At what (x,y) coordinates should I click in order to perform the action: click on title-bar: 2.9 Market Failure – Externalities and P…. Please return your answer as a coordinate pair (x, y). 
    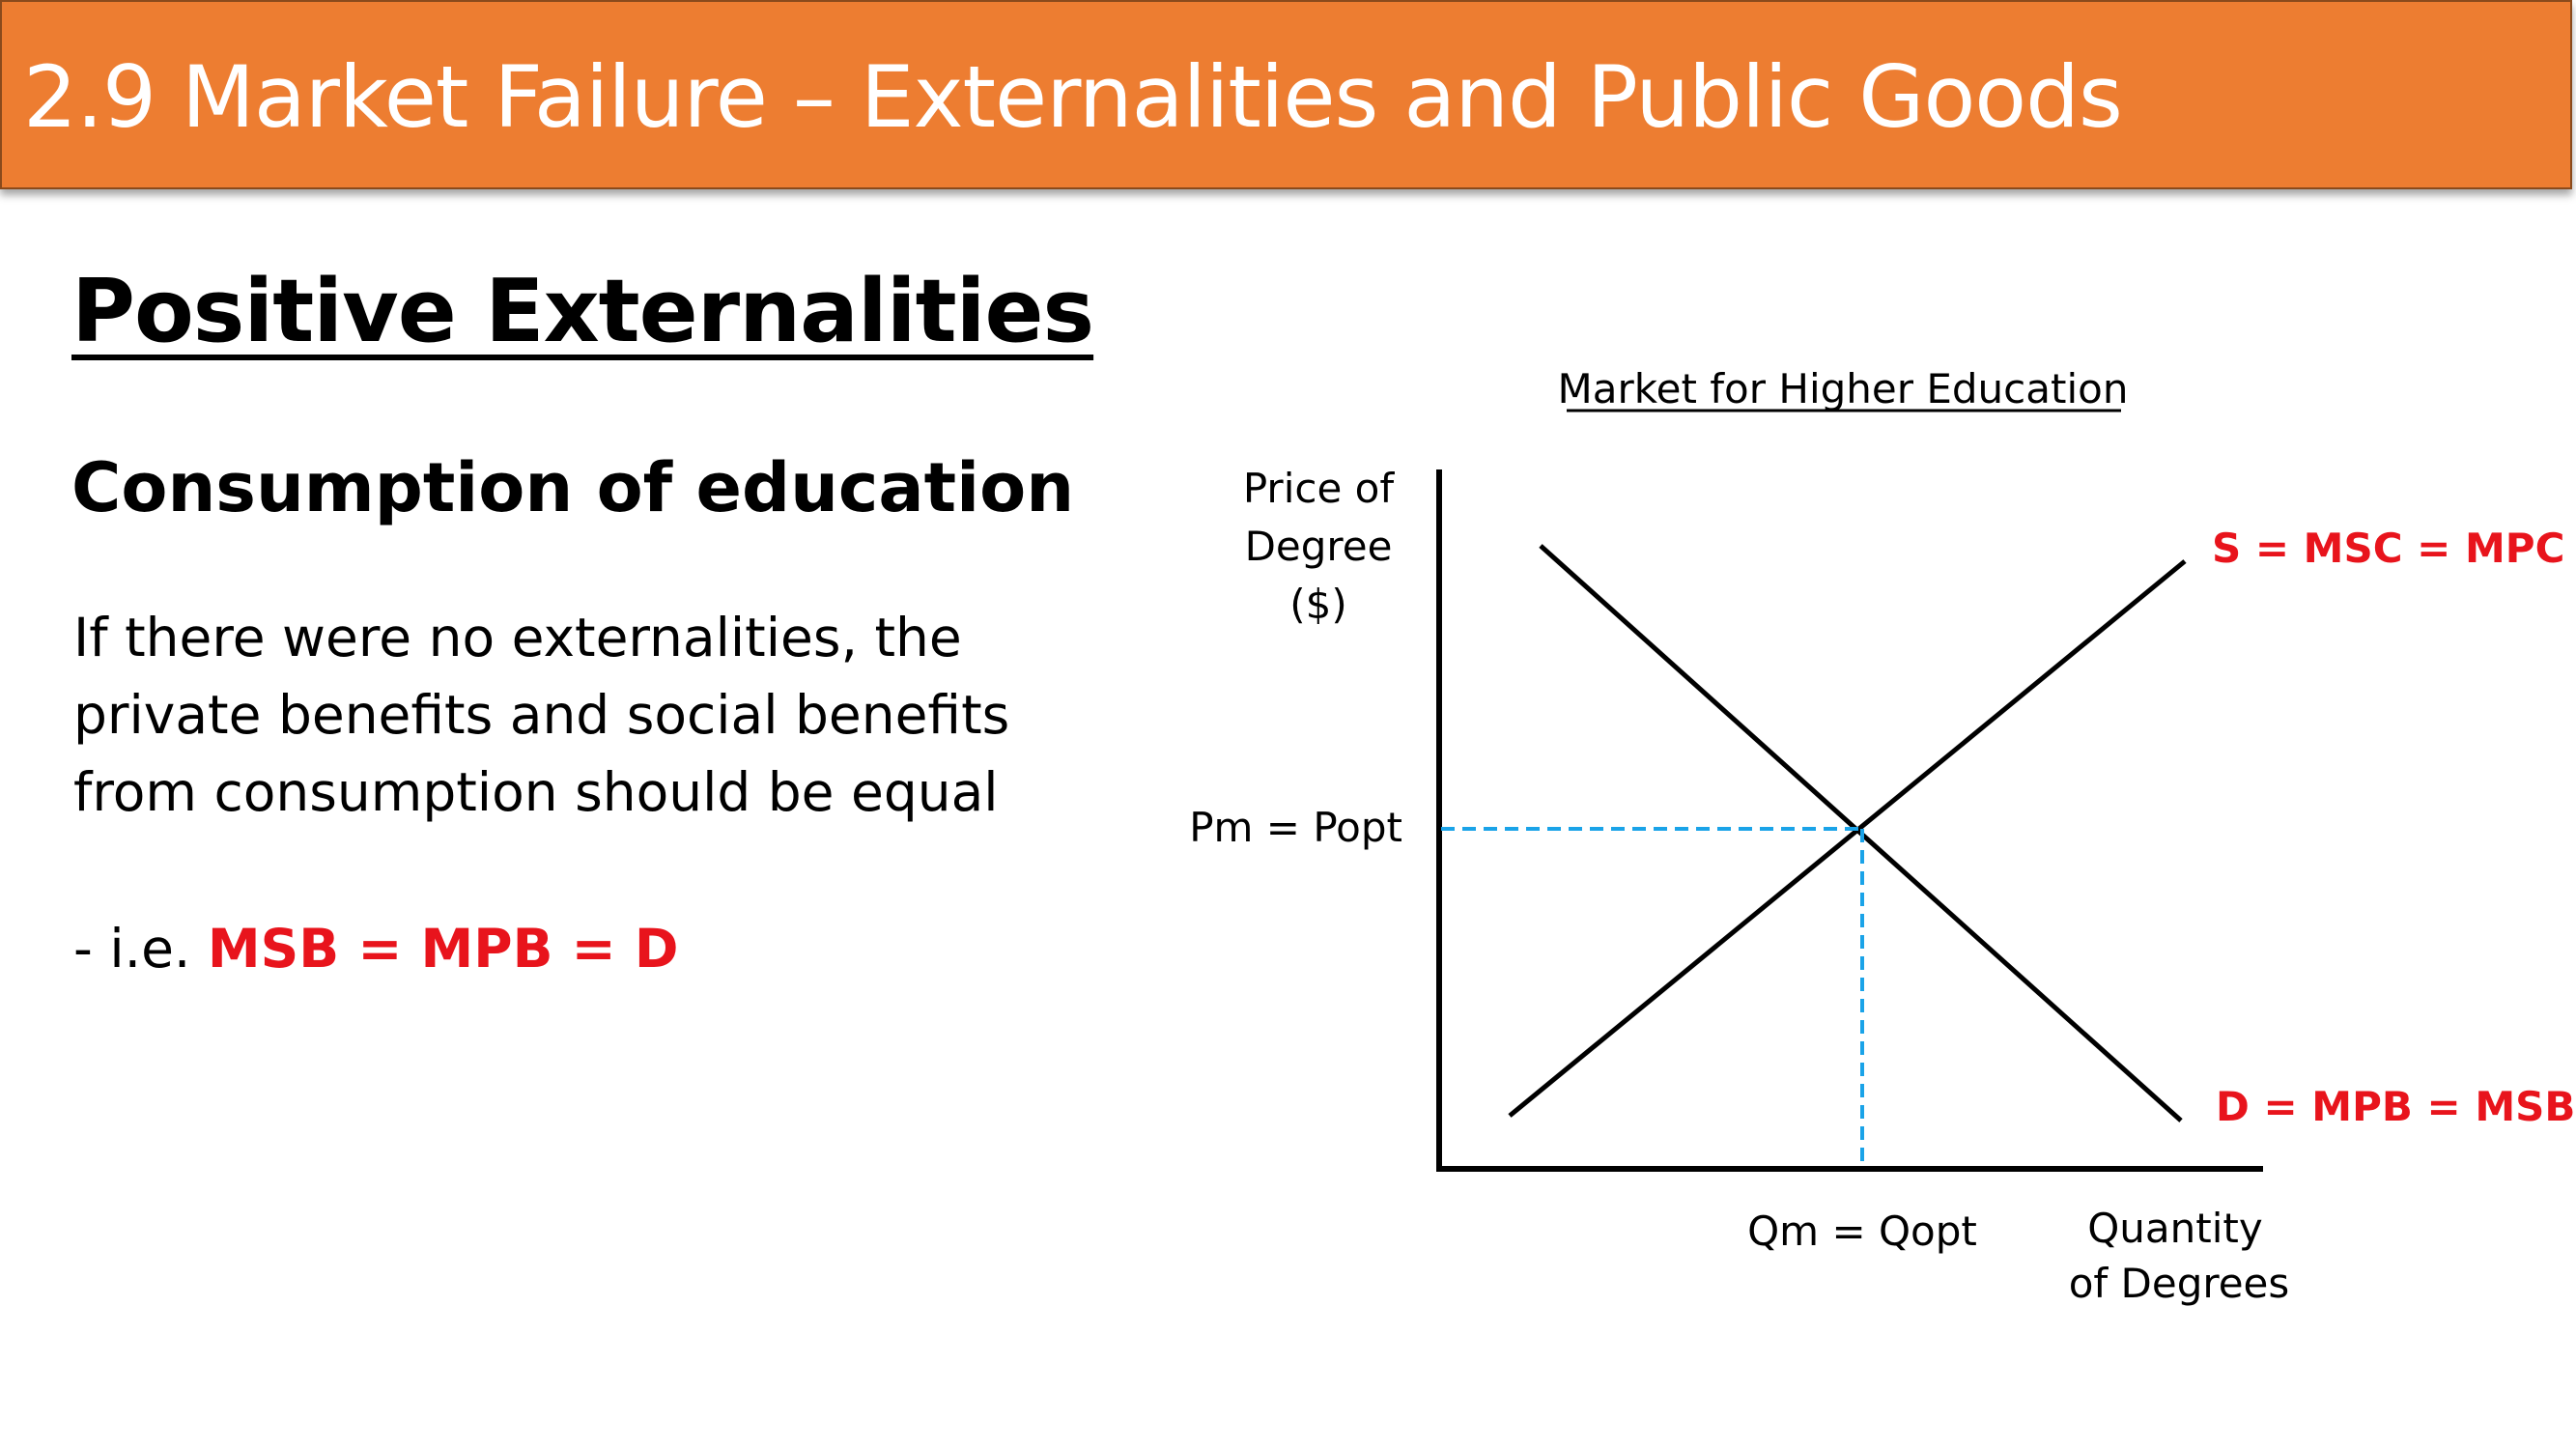
    Looking at the image, I should click on (1286, 94).